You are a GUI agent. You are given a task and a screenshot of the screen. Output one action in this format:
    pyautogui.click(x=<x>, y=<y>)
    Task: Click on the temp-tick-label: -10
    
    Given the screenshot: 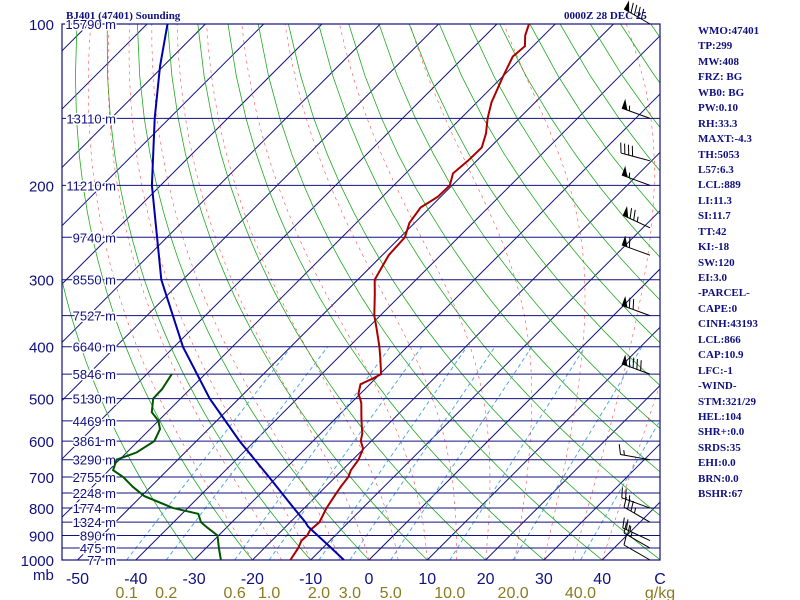 What is the action you would take?
    pyautogui.click(x=310, y=579)
    